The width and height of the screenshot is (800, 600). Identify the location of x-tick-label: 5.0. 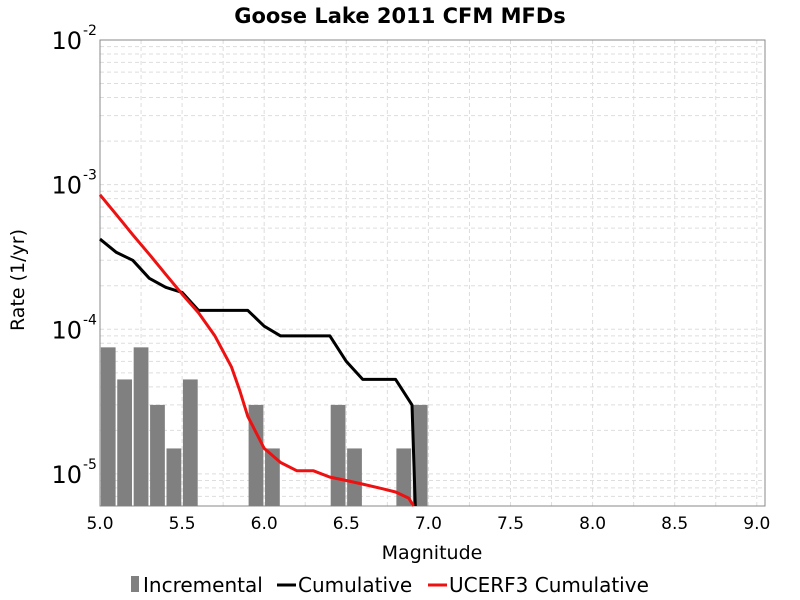
(99, 524).